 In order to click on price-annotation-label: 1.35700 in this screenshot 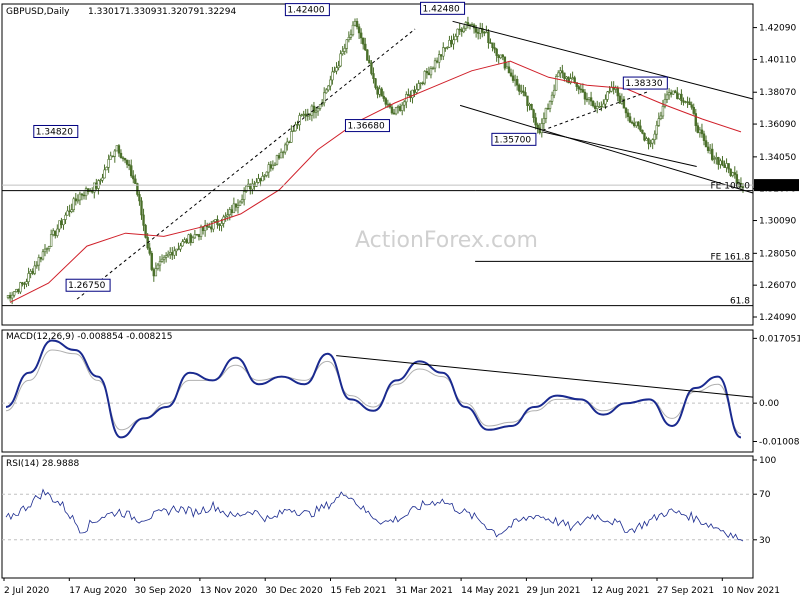, I will do `click(512, 140)`.